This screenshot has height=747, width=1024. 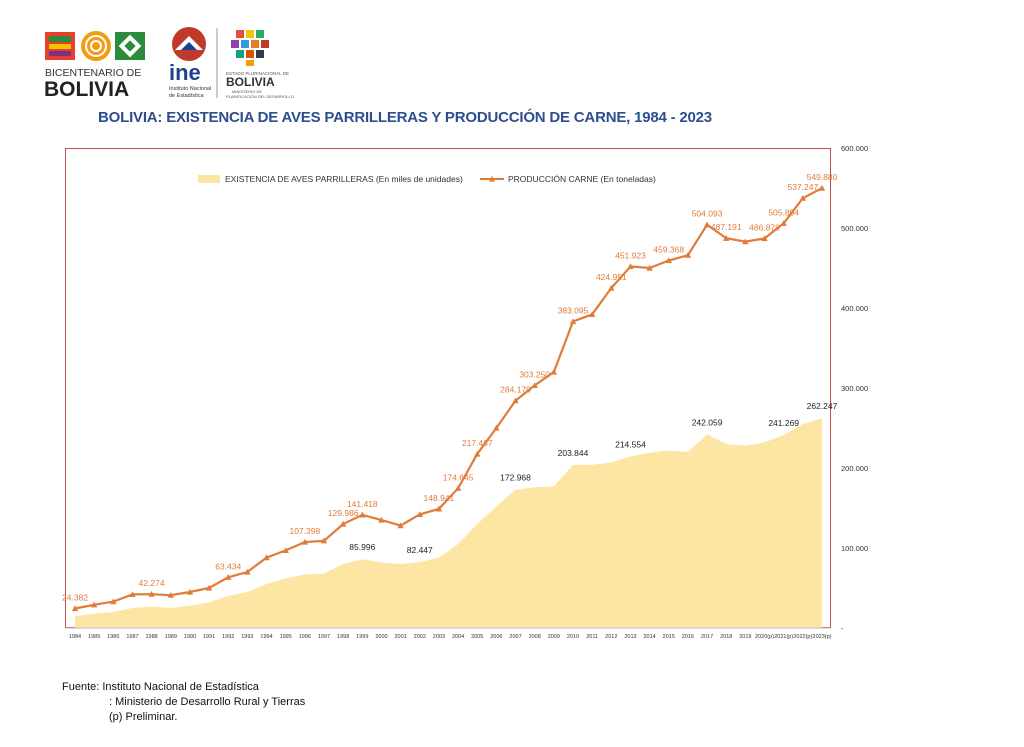 I want to click on x-tick-label: 2020(p), so click(x=764, y=637).